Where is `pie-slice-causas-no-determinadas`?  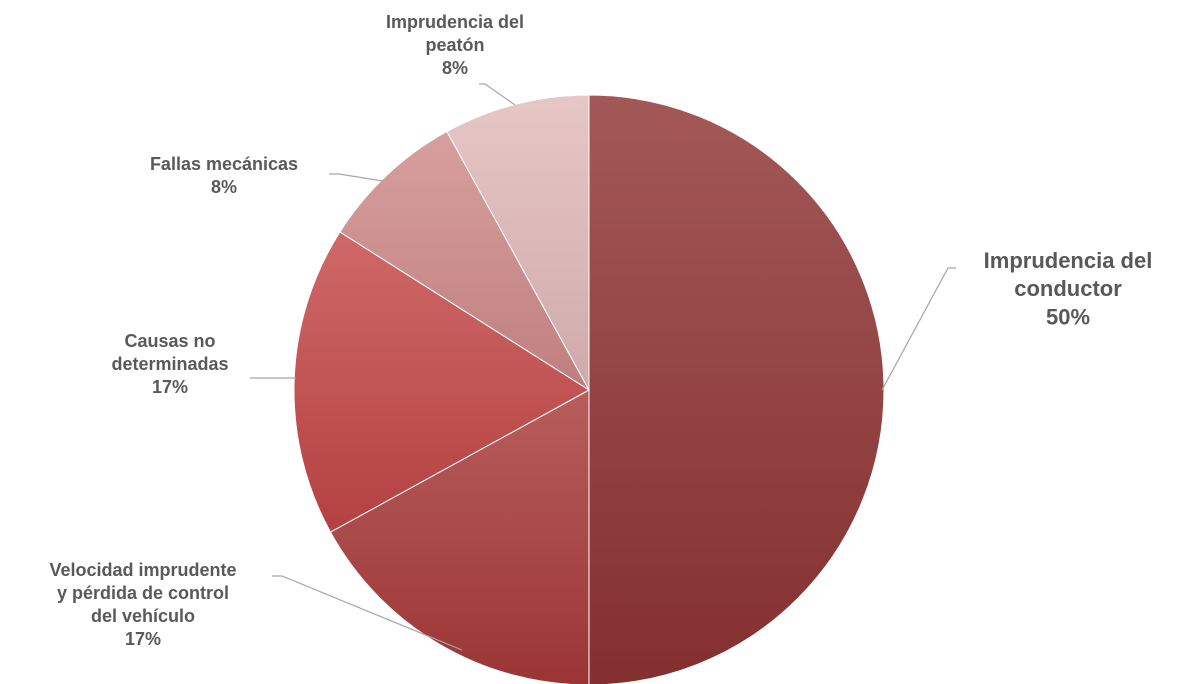
pie-slice-causas-no-determinadas is located at coordinates (441, 382).